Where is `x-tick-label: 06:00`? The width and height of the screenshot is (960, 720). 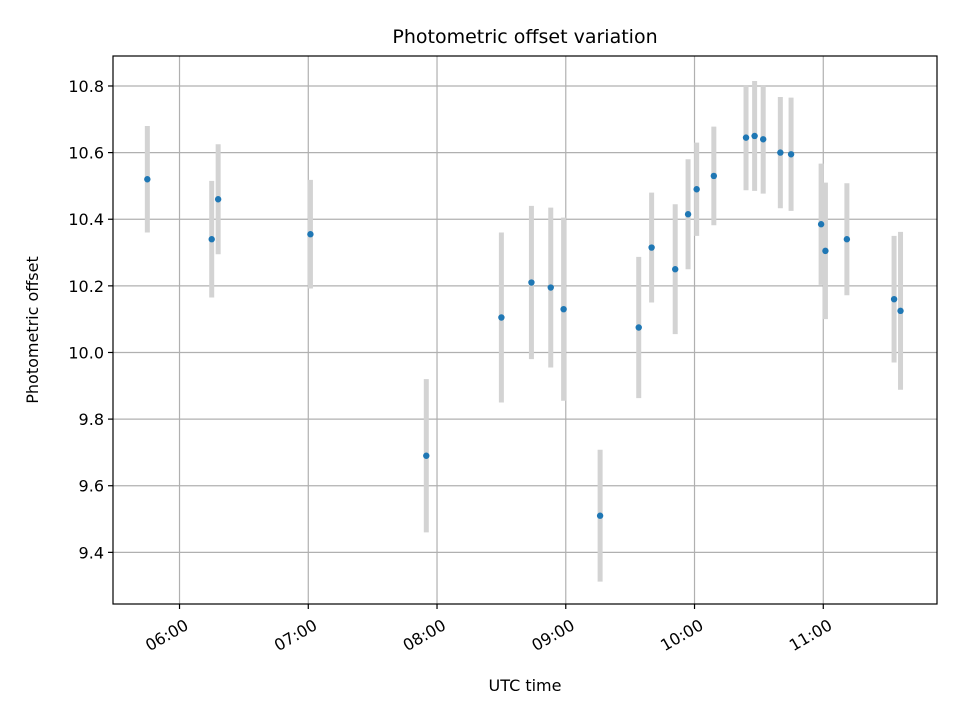
x-tick-label: 06:00 is located at coordinates (166, 635).